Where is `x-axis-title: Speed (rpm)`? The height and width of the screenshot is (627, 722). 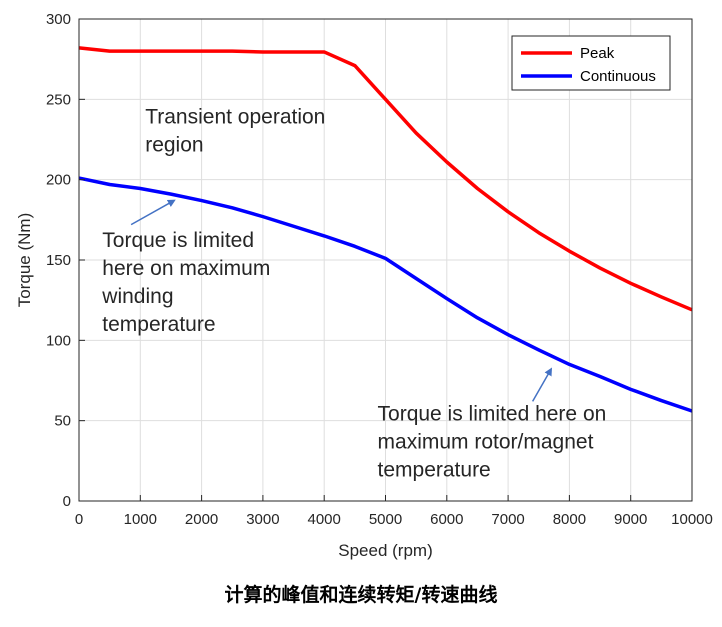
x-axis-title: Speed (rpm) is located at coordinates (385, 550).